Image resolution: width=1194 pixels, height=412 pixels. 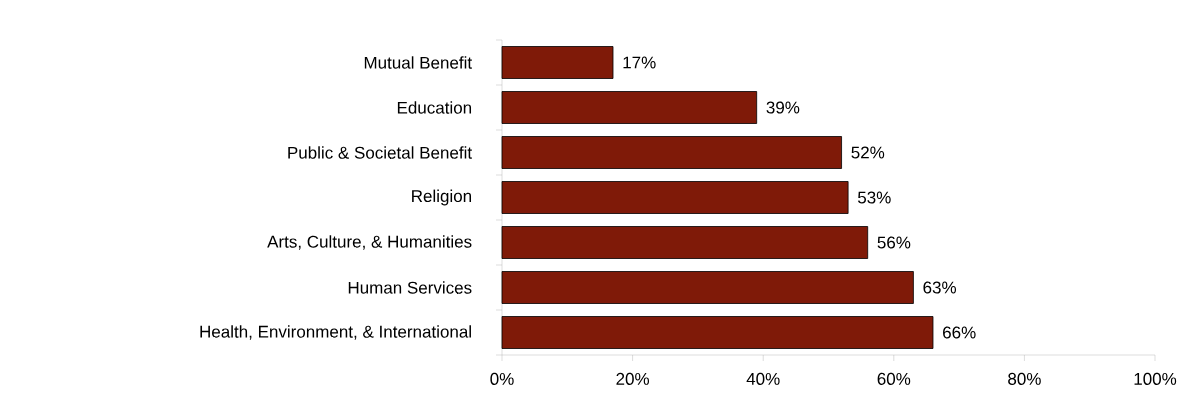 What do you see at coordinates (434, 107) in the screenshot?
I see `y-tick-label: Education` at bounding box center [434, 107].